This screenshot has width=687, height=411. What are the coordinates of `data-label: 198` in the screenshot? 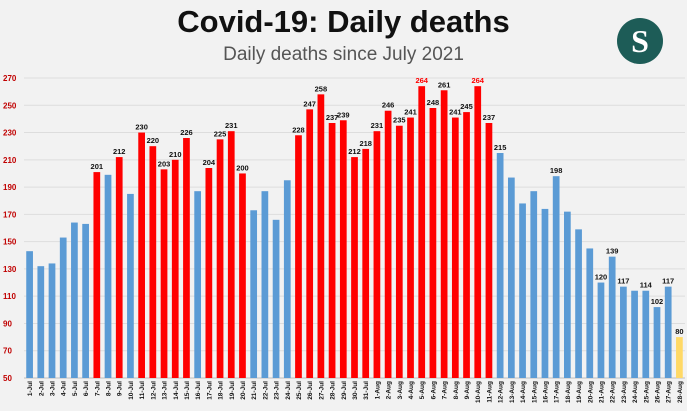 It's located at (556, 170).